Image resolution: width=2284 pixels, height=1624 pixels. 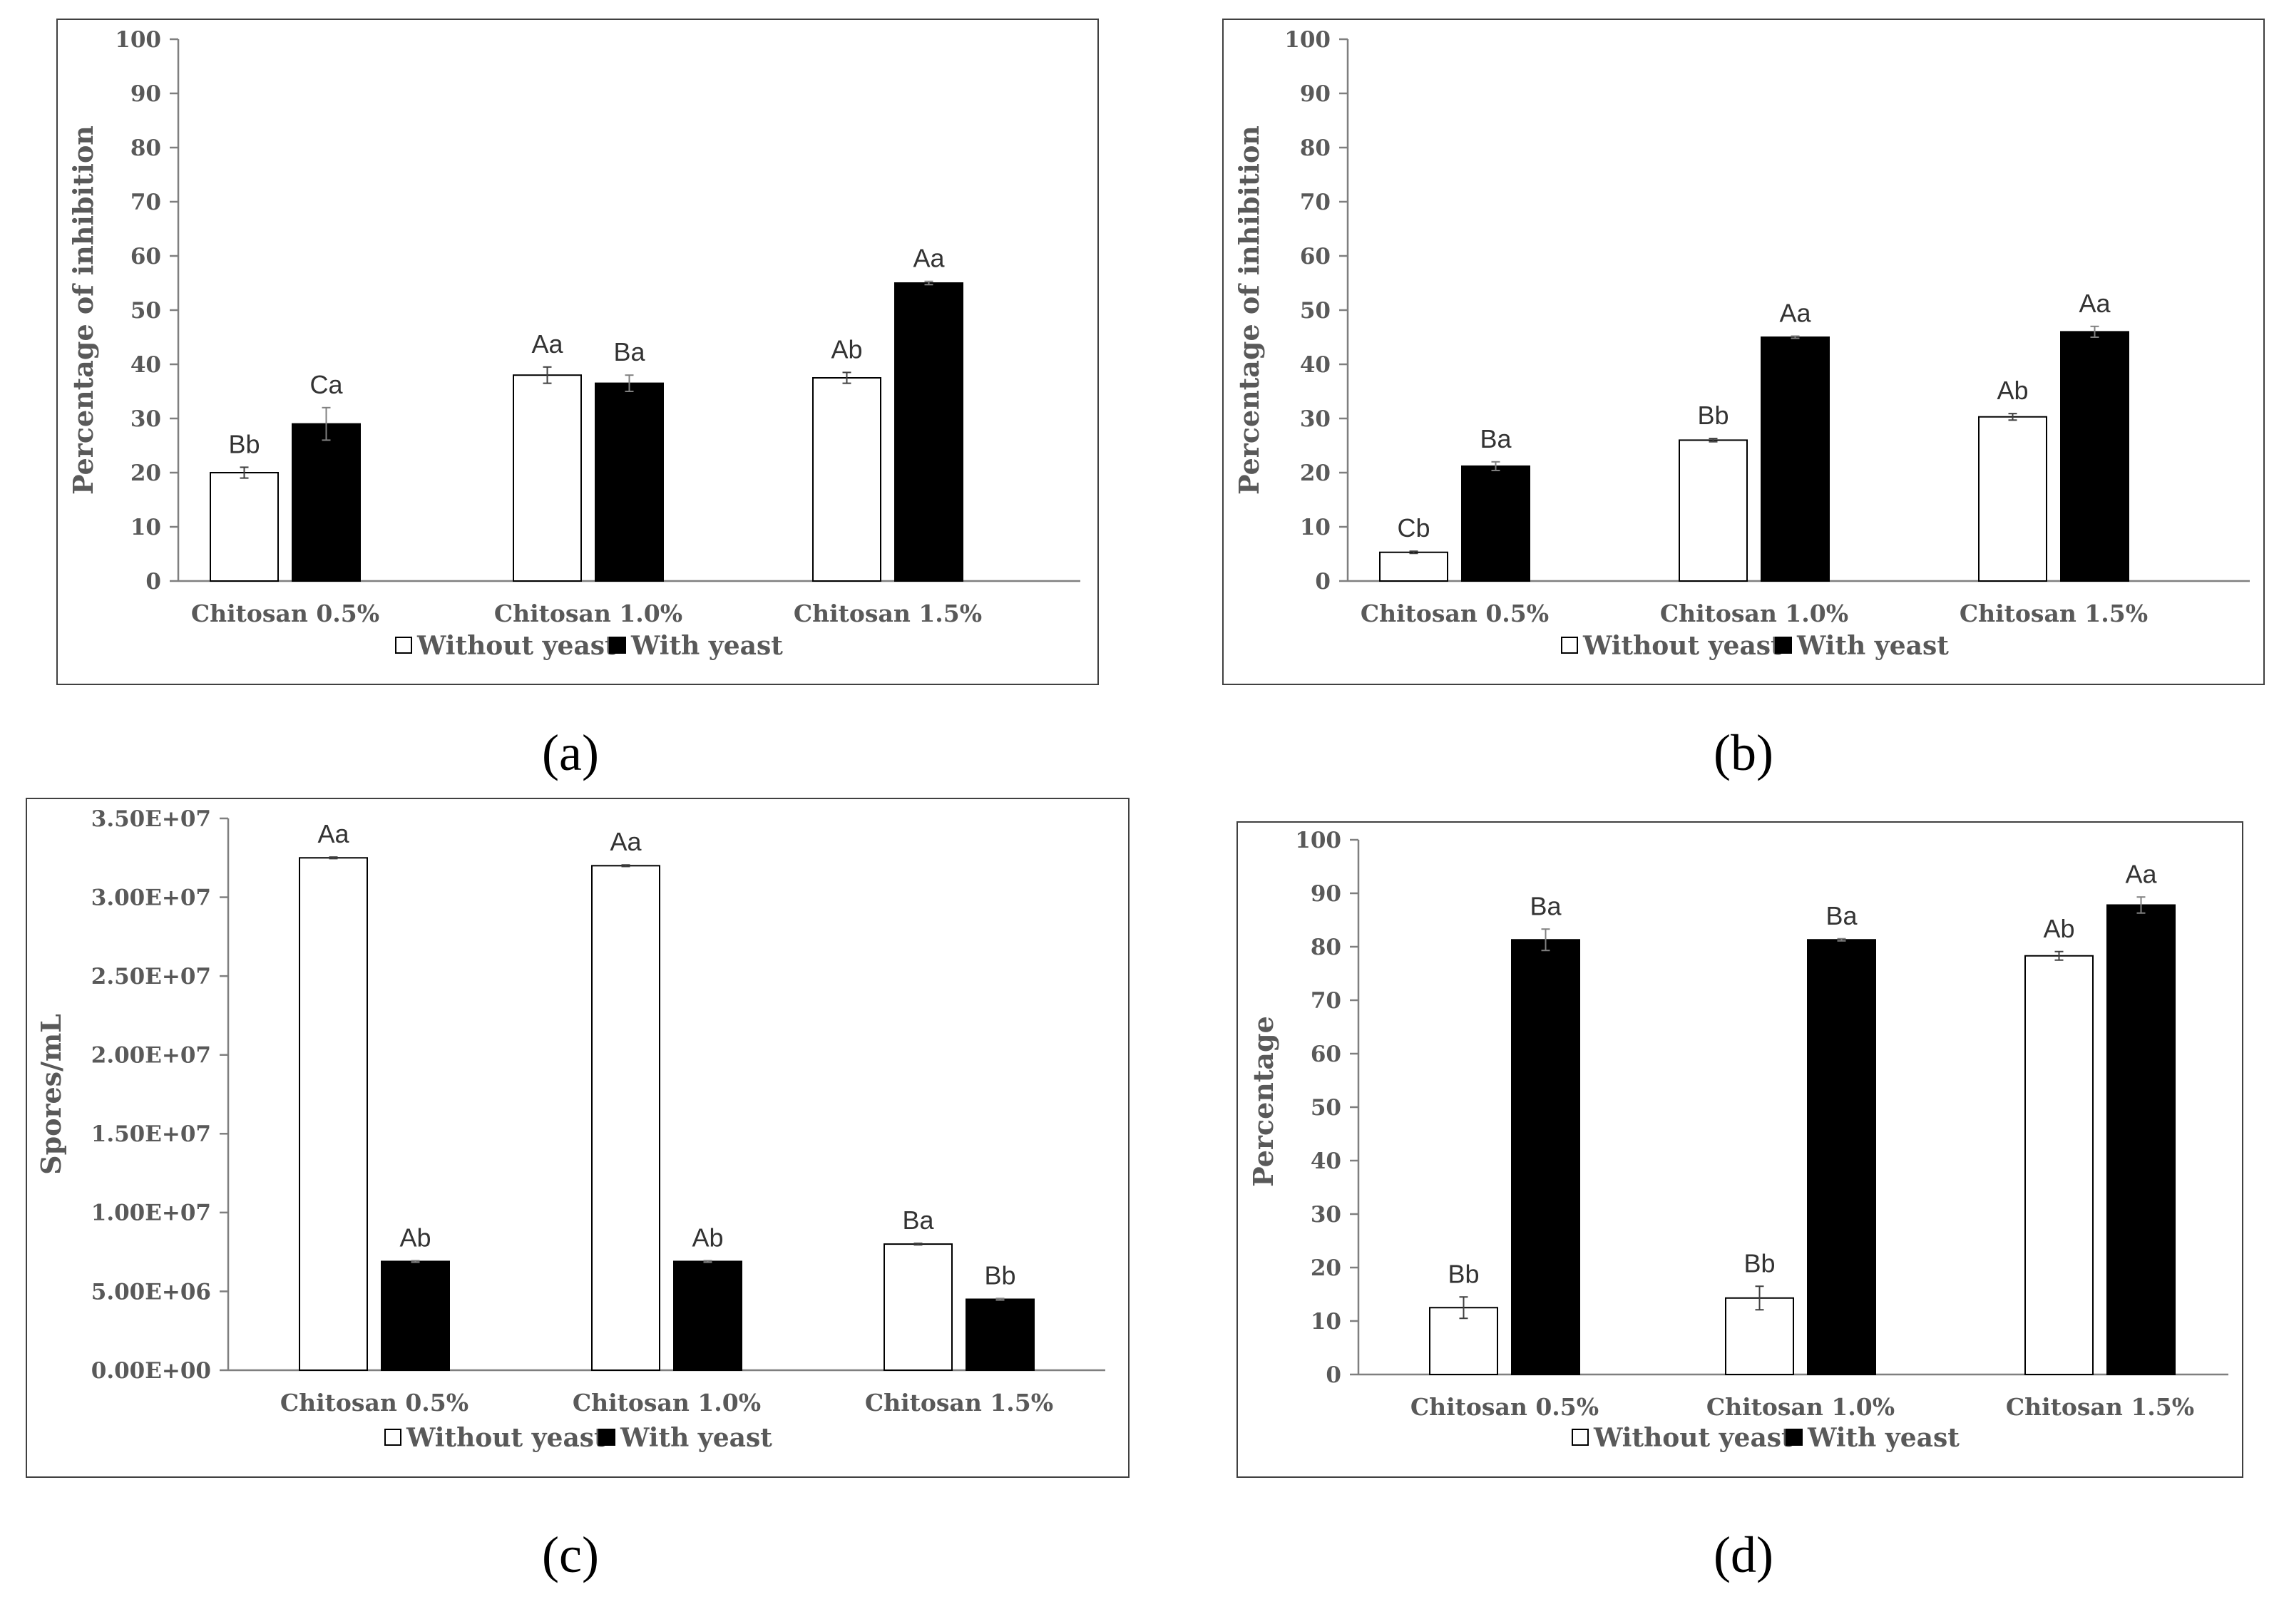 I want to click on y-axis-title: Percentage, so click(x=1263, y=1101).